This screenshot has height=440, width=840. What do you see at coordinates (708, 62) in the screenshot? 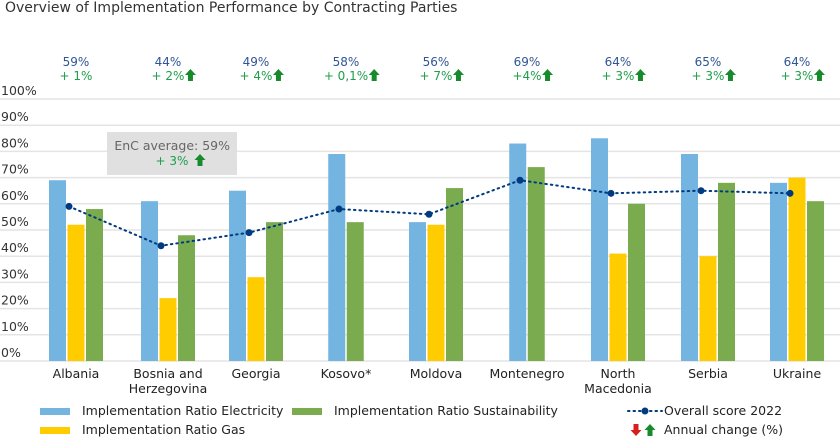
I see `score-label: 65%` at bounding box center [708, 62].